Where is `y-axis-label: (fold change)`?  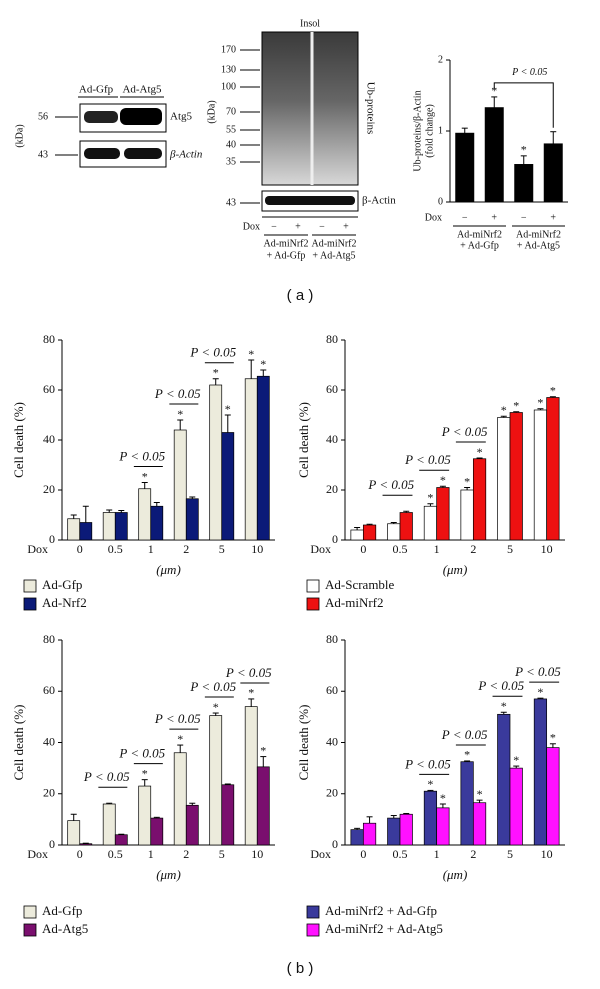 y-axis-label: (fold change) is located at coordinates (429, 131).